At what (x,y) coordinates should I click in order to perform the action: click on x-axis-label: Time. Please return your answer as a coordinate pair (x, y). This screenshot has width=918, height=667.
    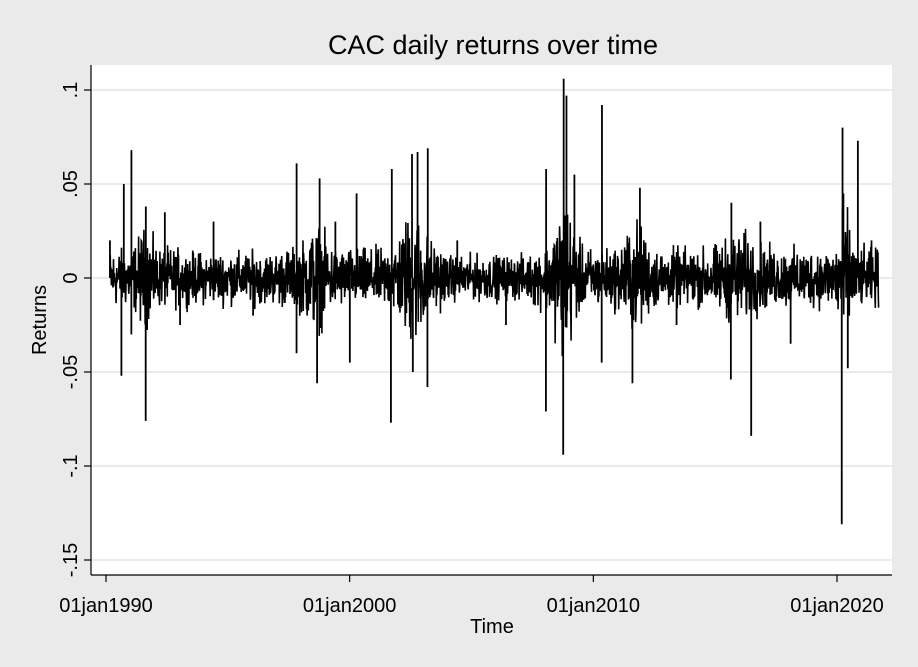
    Looking at the image, I should click on (492, 627).